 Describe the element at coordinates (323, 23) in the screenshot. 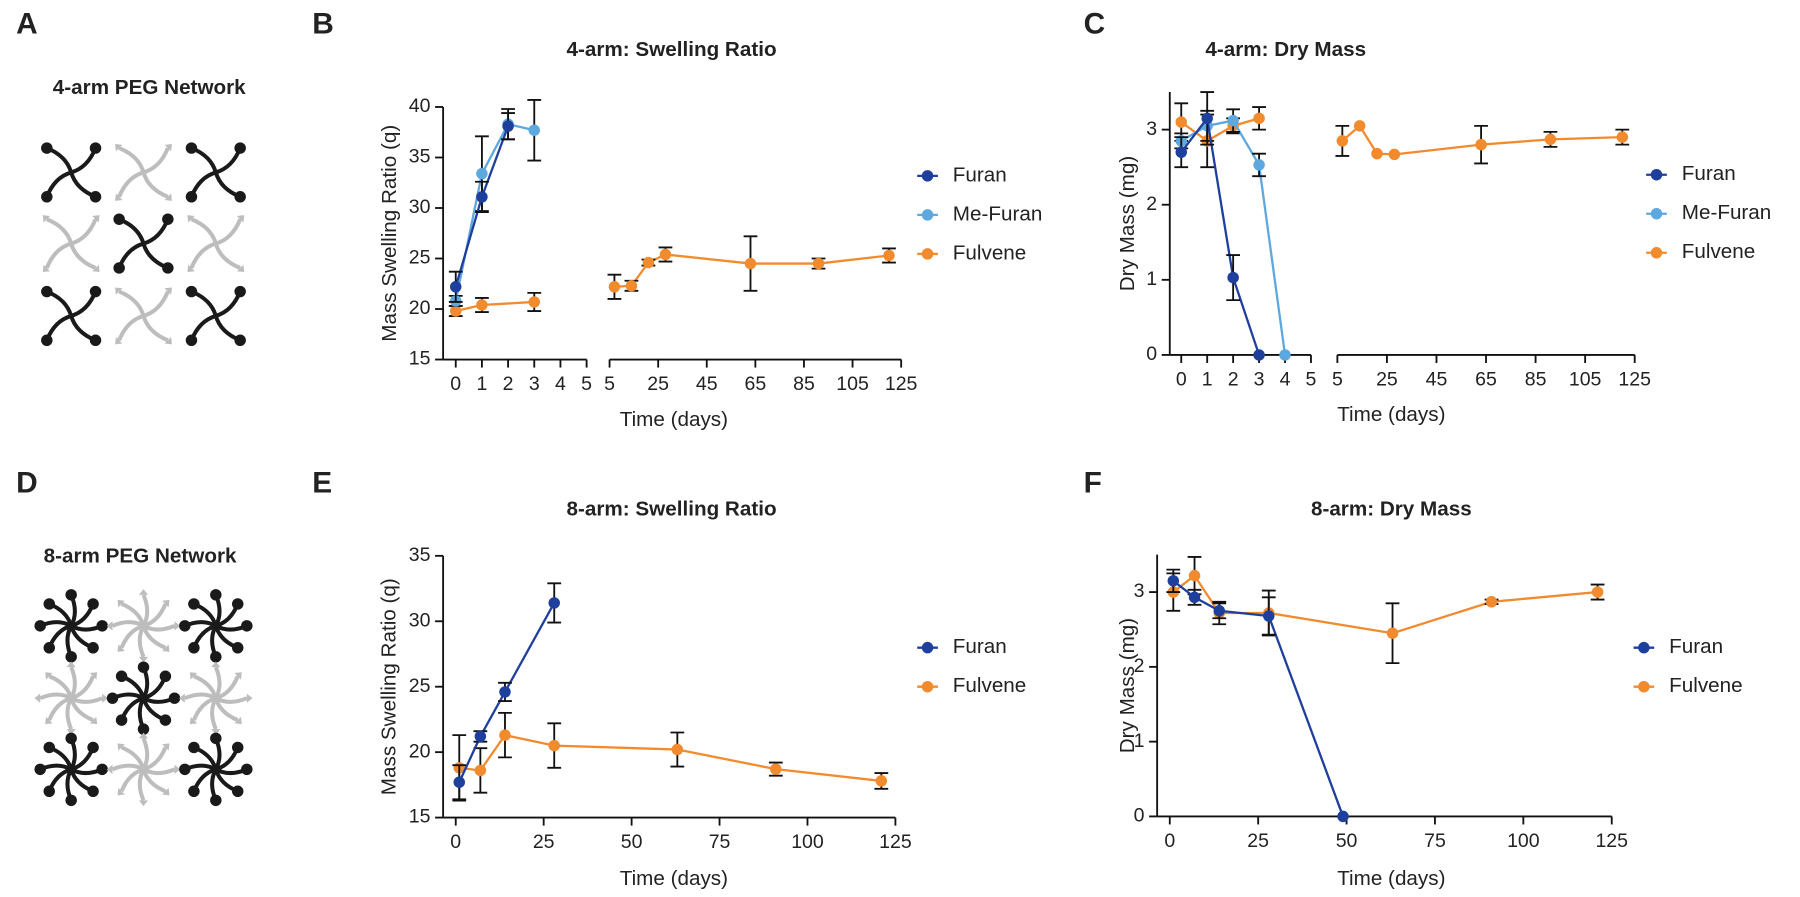

I see `panel-label: B` at that location.